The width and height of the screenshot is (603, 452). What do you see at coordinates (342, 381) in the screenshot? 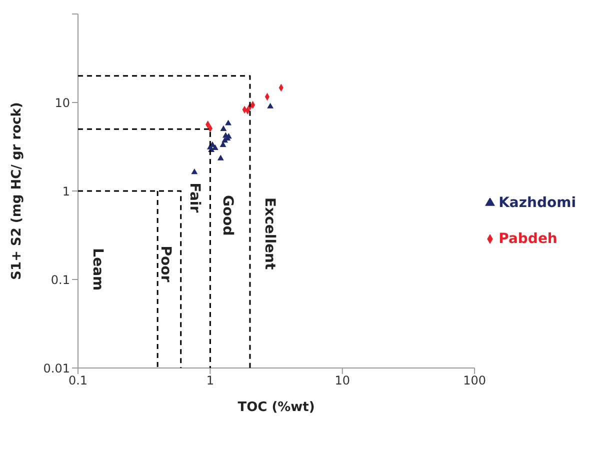
I see `x-tick-label: 10` at bounding box center [342, 381].